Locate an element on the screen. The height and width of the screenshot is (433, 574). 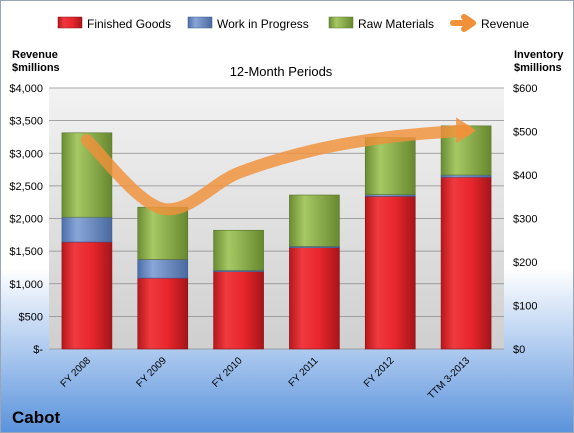
right-tick-label: $500 is located at coordinates (525, 133).